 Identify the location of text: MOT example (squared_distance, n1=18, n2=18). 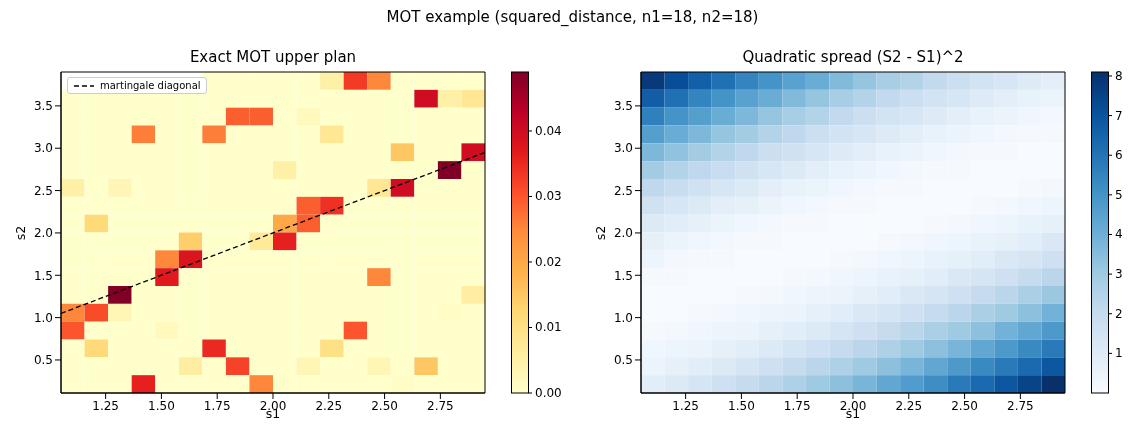
(572, 17).